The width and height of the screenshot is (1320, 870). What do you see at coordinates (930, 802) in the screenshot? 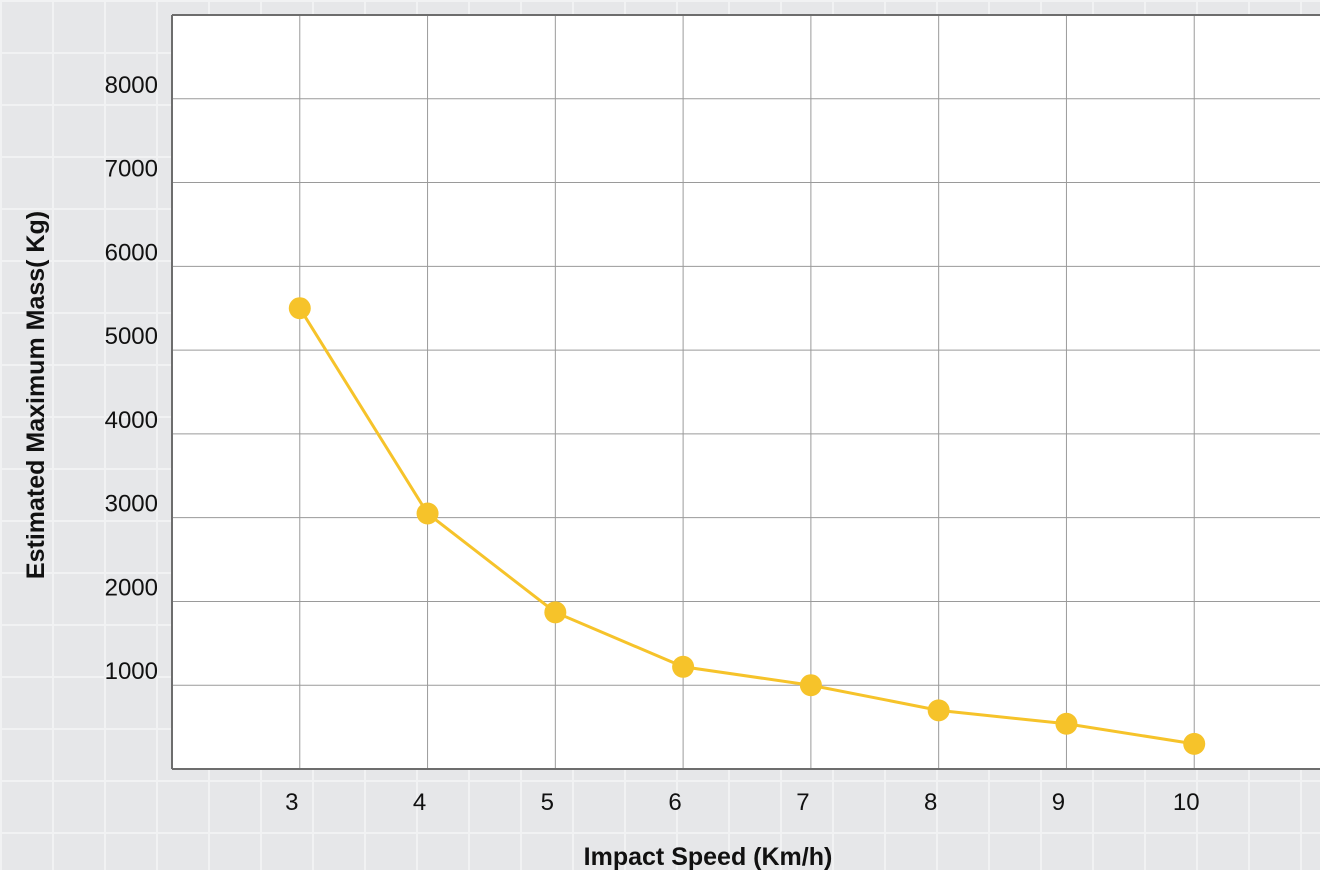
I see `x-tick-label: 8` at bounding box center [930, 802].